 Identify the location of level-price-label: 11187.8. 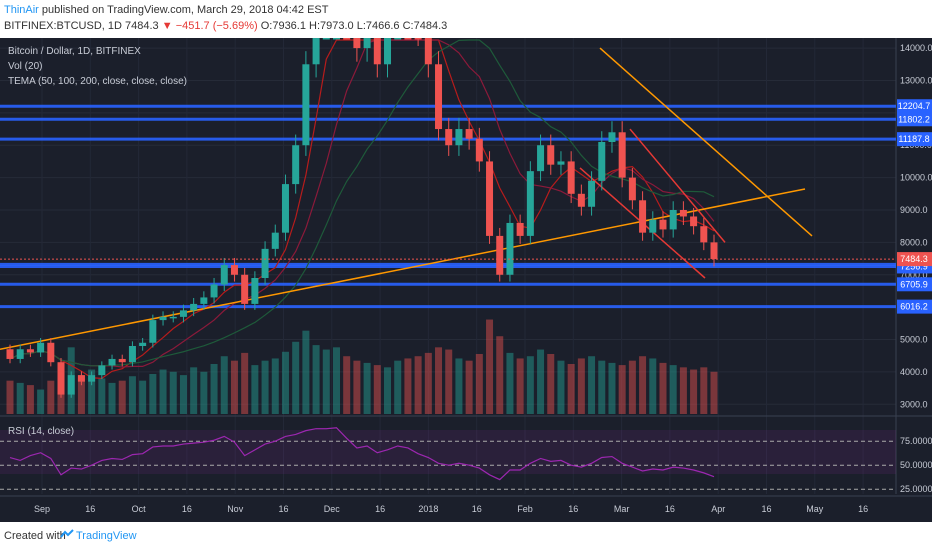
(913, 139).